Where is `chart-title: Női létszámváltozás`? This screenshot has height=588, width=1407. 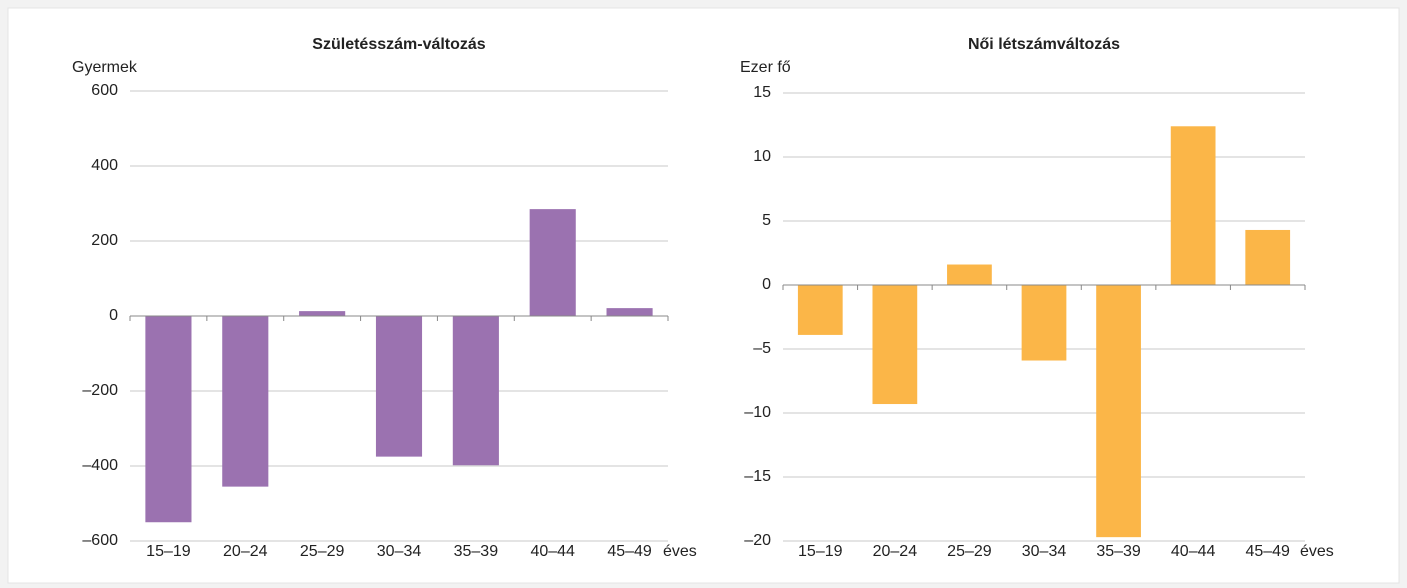
chart-title: Női létszámváltozás is located at coordinates (1044, 44).